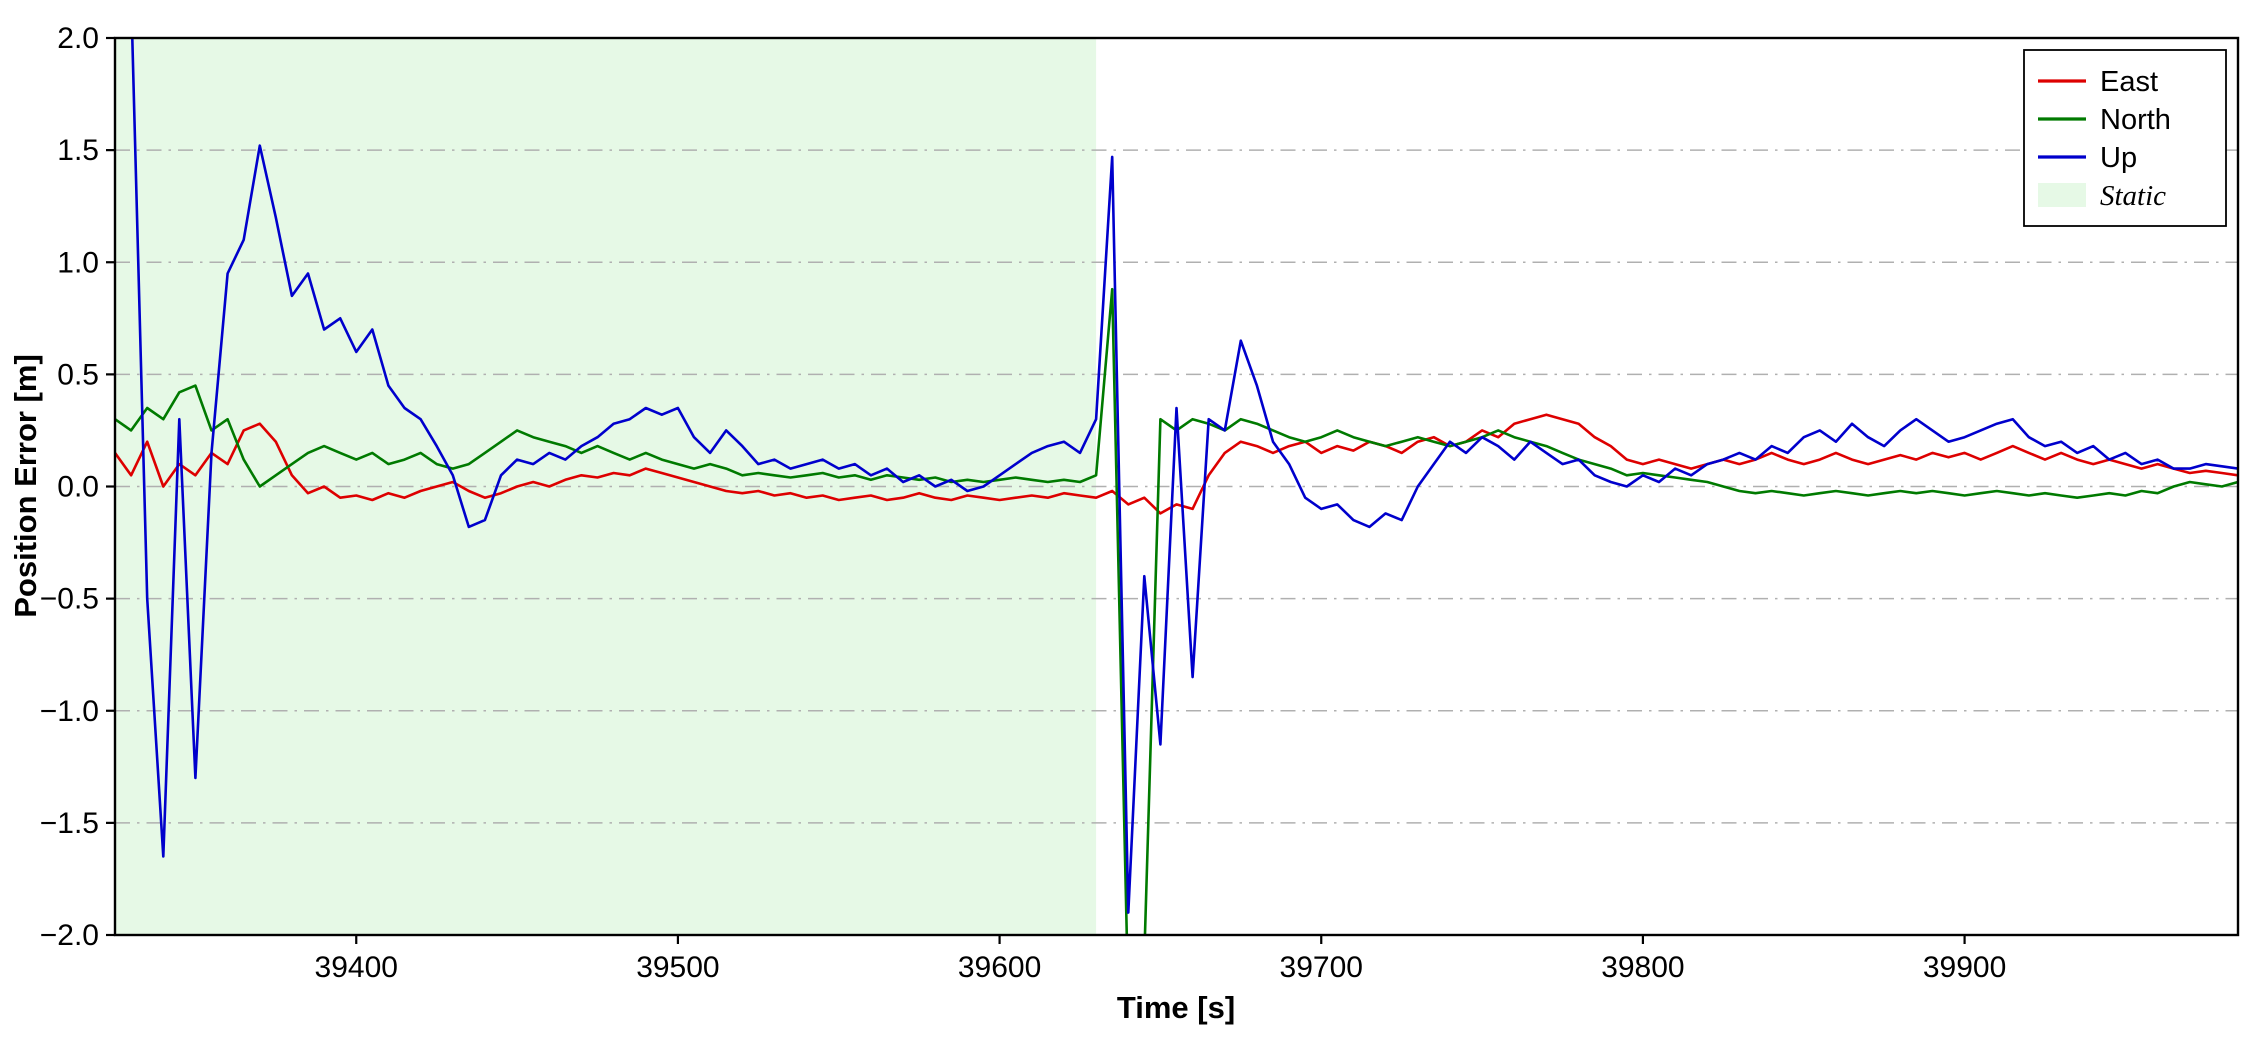 Image resolution: width=2250 pixels, height=1050 pixels. Describe the element at coordinates (69, 935) in the screenshot. I see `y-tick-label: −2.0` at that location.